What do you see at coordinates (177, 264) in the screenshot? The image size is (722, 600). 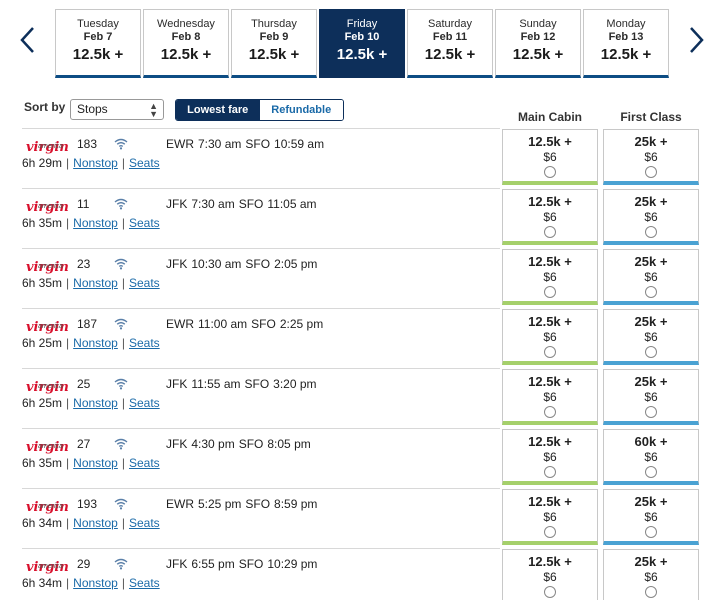 I see `origin-airport: JFK` at bounding box center [177, 264].